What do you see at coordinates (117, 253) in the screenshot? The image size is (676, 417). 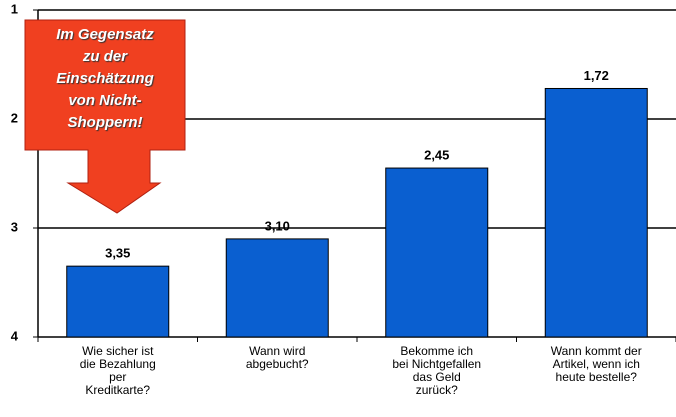 I see `data-label: 3,35` at bounding box center [117, 253].